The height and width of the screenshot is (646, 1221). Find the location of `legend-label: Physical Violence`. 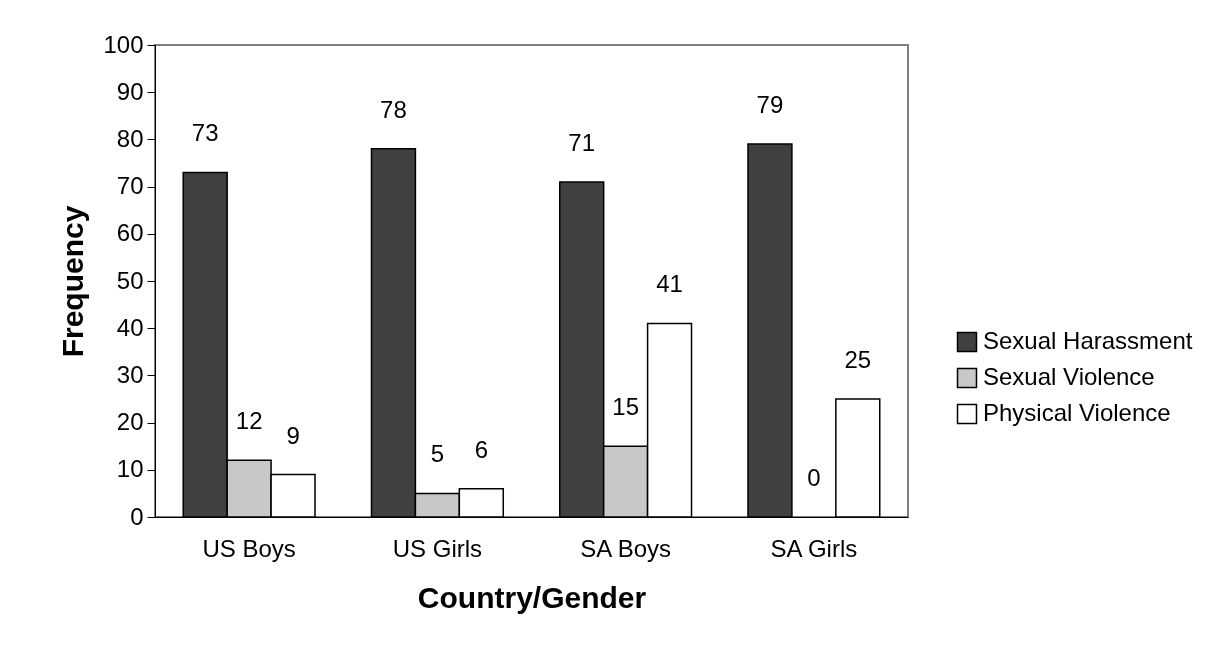

legend-label: Physical Violence is located at coordinates (1077, 412).